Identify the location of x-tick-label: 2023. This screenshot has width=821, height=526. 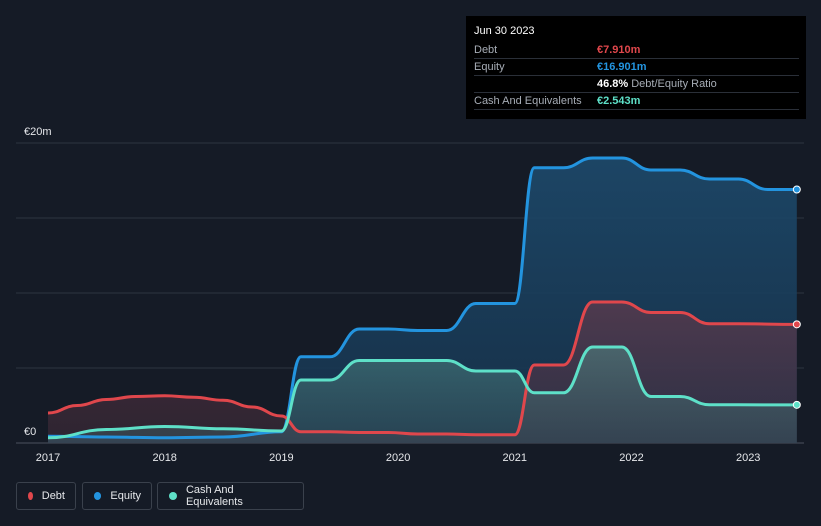
(748, 458).